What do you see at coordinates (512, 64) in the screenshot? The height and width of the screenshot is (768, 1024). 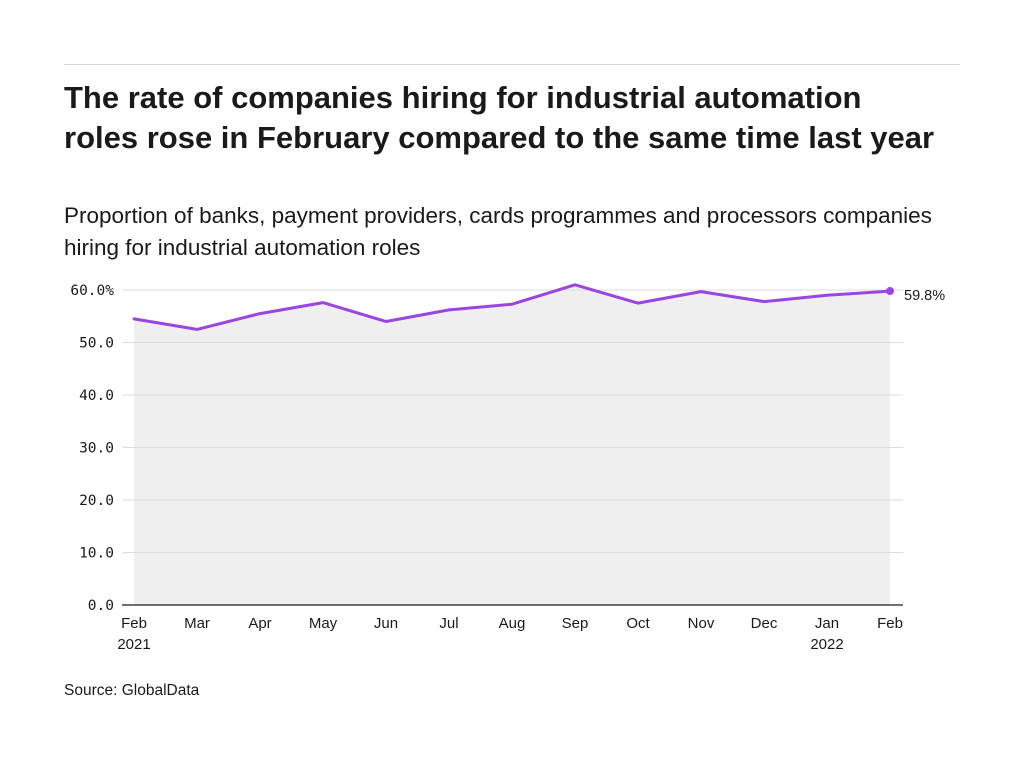 I see `top-rule` at bounding box center [512, 64].